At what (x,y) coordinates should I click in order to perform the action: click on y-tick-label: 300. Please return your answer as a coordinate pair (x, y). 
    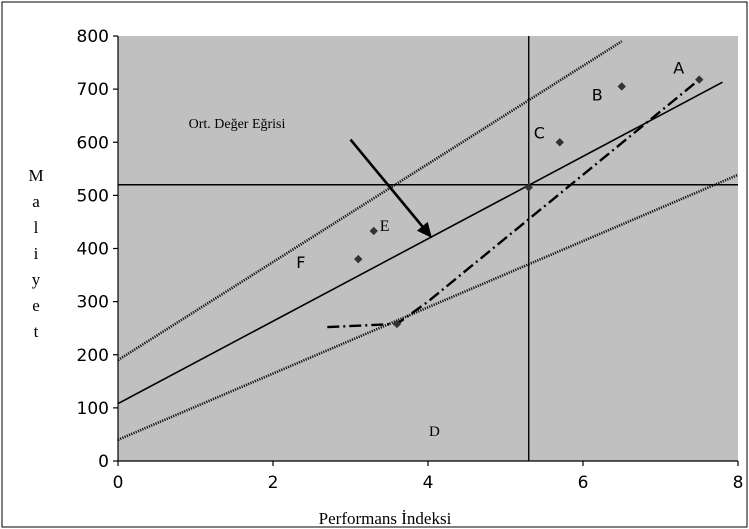
    Looking at the image, I should click on (93, 303).